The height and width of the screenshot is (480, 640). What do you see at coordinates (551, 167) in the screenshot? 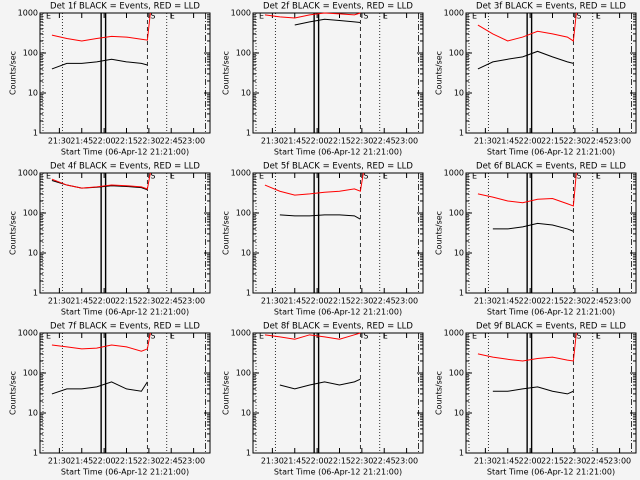
I see `chart-title: Det 6f BLACK = Events, RED = LLD` at bounding box center [551, 167].